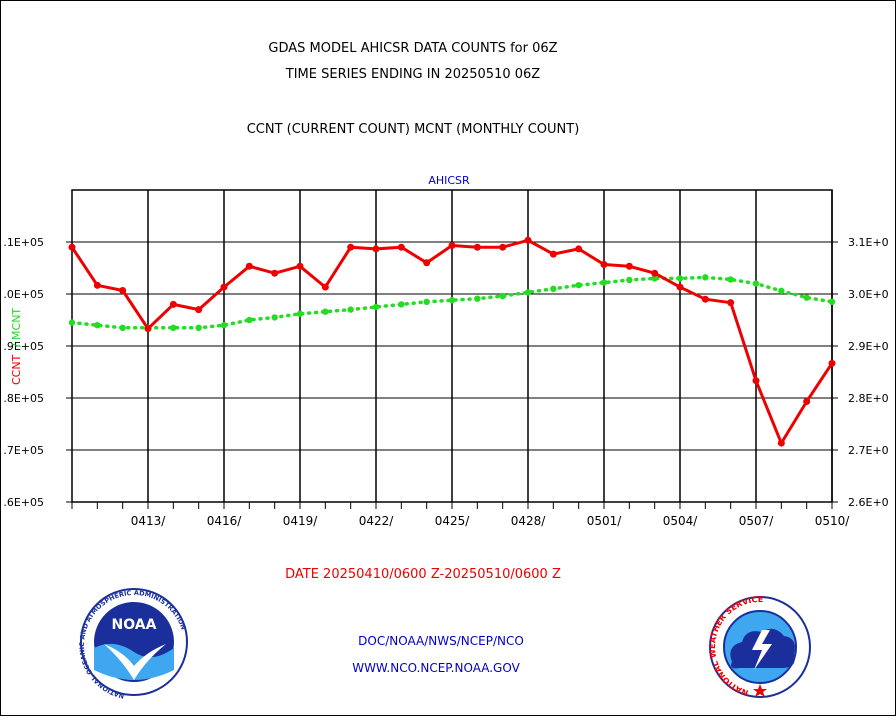  I want to click on x-tick-label: 0501/, so click(605, 521).